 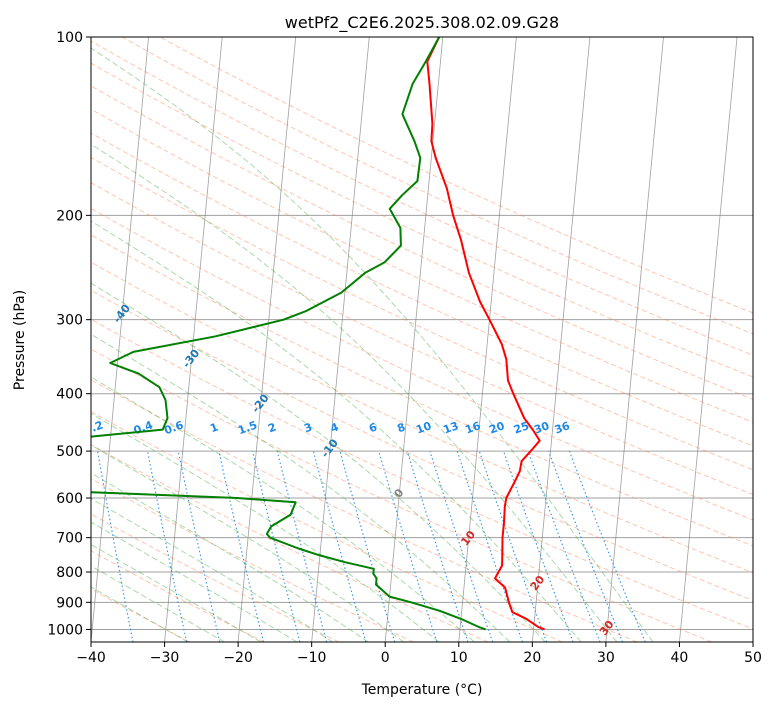 What do you see at coordinates (69, 539) in the screenshot?
I see `y-tick-label: 700` at bounding box center [69, 539].